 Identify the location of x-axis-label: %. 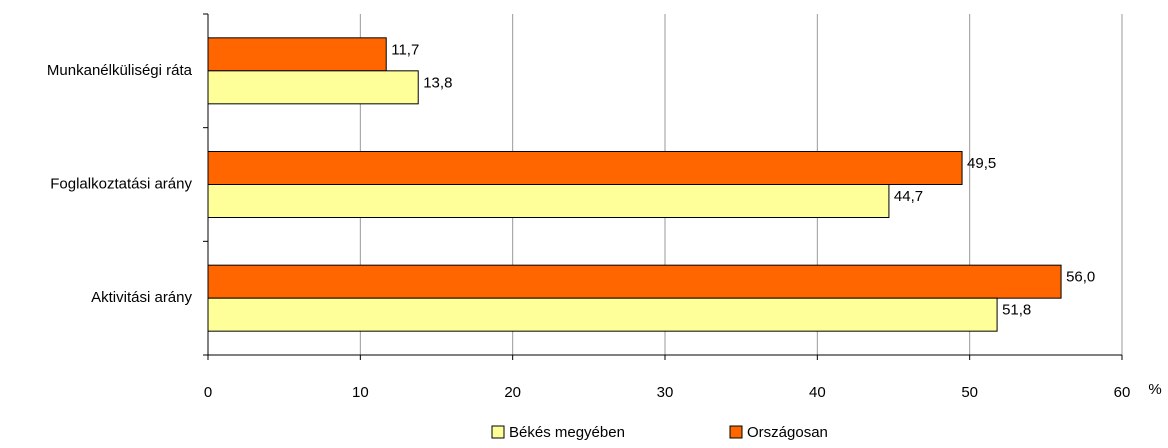
(1154, 389).